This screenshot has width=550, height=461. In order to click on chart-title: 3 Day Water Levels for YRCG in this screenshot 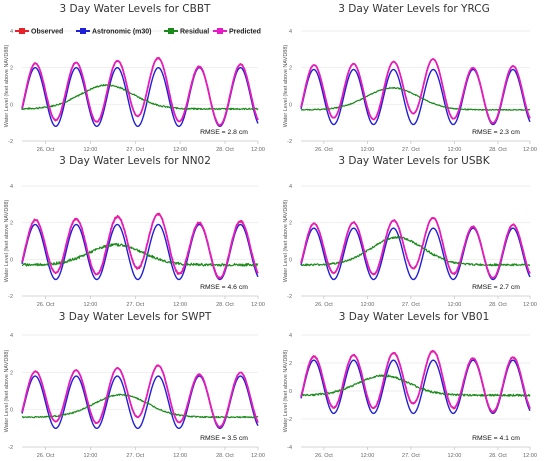, I will do `click(413, 9)`.